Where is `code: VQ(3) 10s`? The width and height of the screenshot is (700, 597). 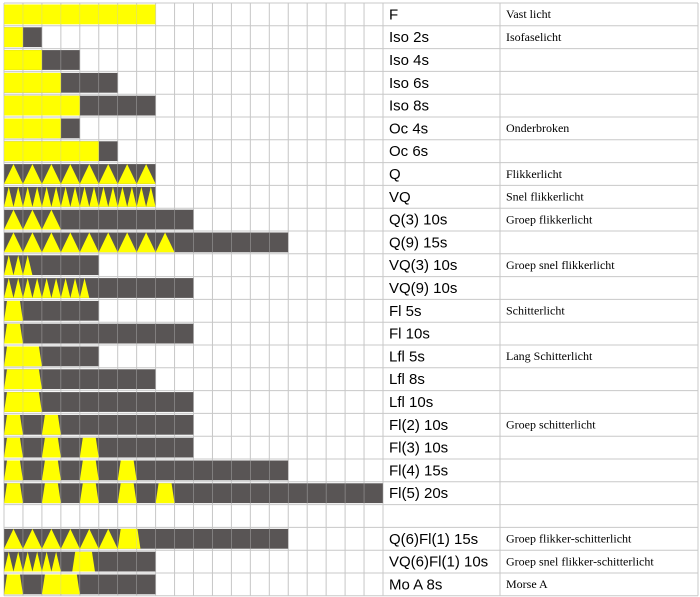 code: VQ(3) 10s is located at coordinates (423, 265).